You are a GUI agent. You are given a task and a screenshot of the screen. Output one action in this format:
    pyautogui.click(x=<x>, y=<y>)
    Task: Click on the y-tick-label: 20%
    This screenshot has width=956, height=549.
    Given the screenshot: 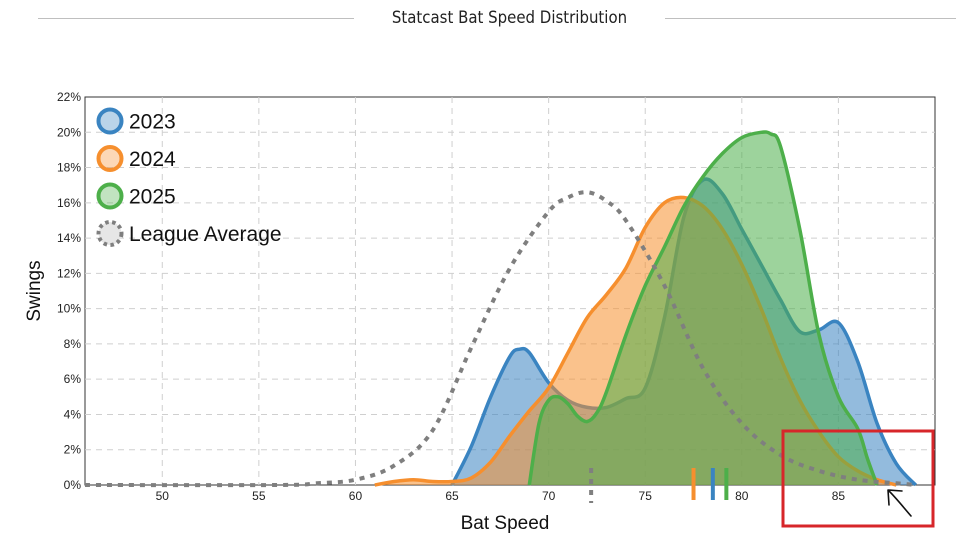 What is the action you would take?
    pyautogui.click(x=69, y=132)
    